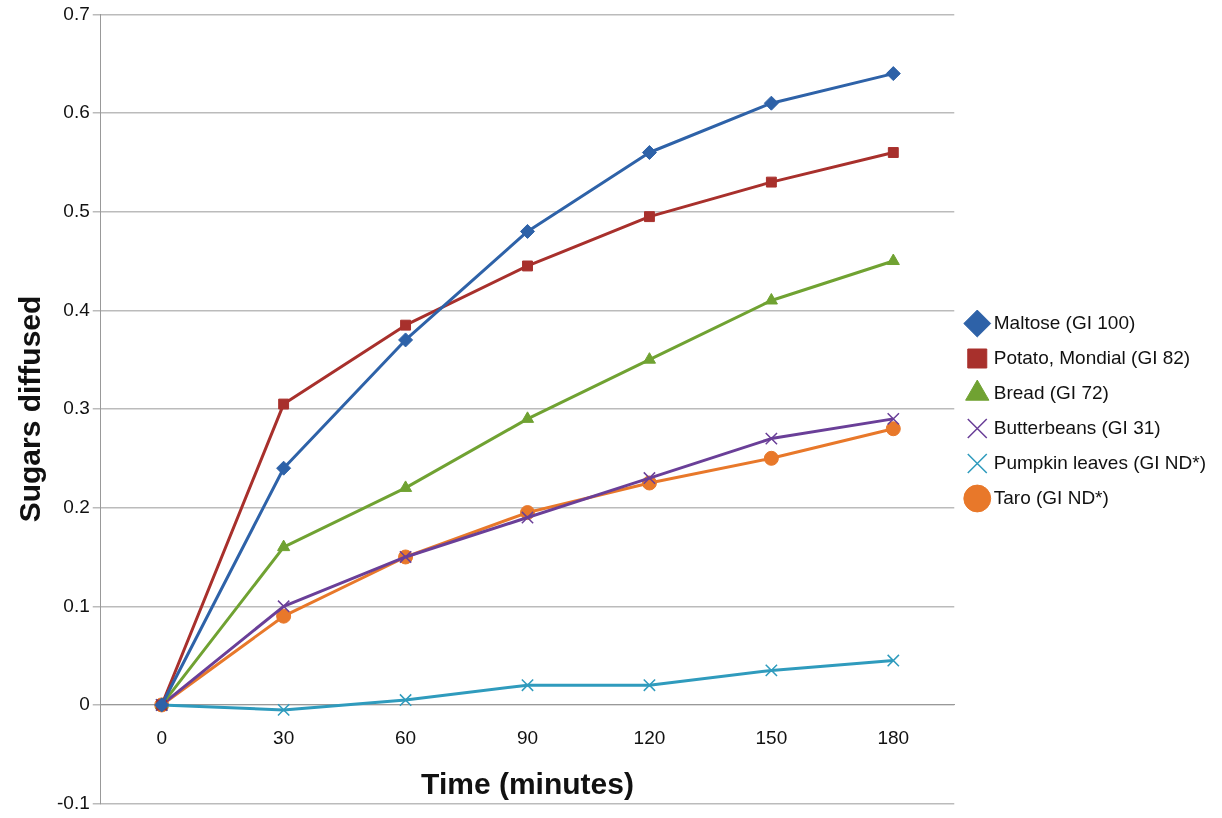  I want to click on legend-label: Butterbeans (GI 31), so click(1077, 427).